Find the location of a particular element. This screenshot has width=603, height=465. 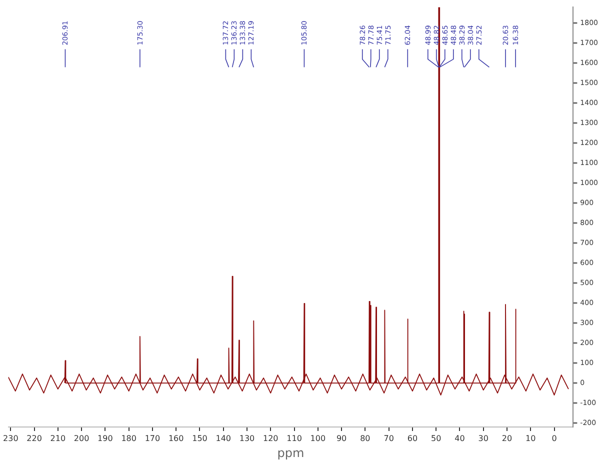

x-tick-label: 120 is located at coordinates (270, 438).